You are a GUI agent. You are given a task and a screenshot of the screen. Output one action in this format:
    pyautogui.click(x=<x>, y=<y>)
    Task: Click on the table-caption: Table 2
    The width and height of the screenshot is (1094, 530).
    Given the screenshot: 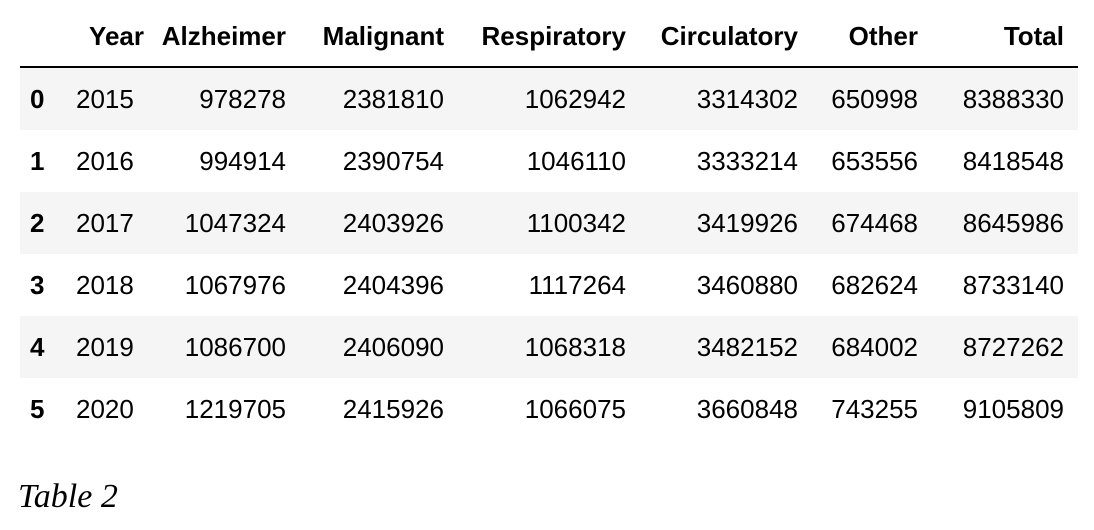 What is the action you would take?
    pyautogui.click(x=68, y=496)
    